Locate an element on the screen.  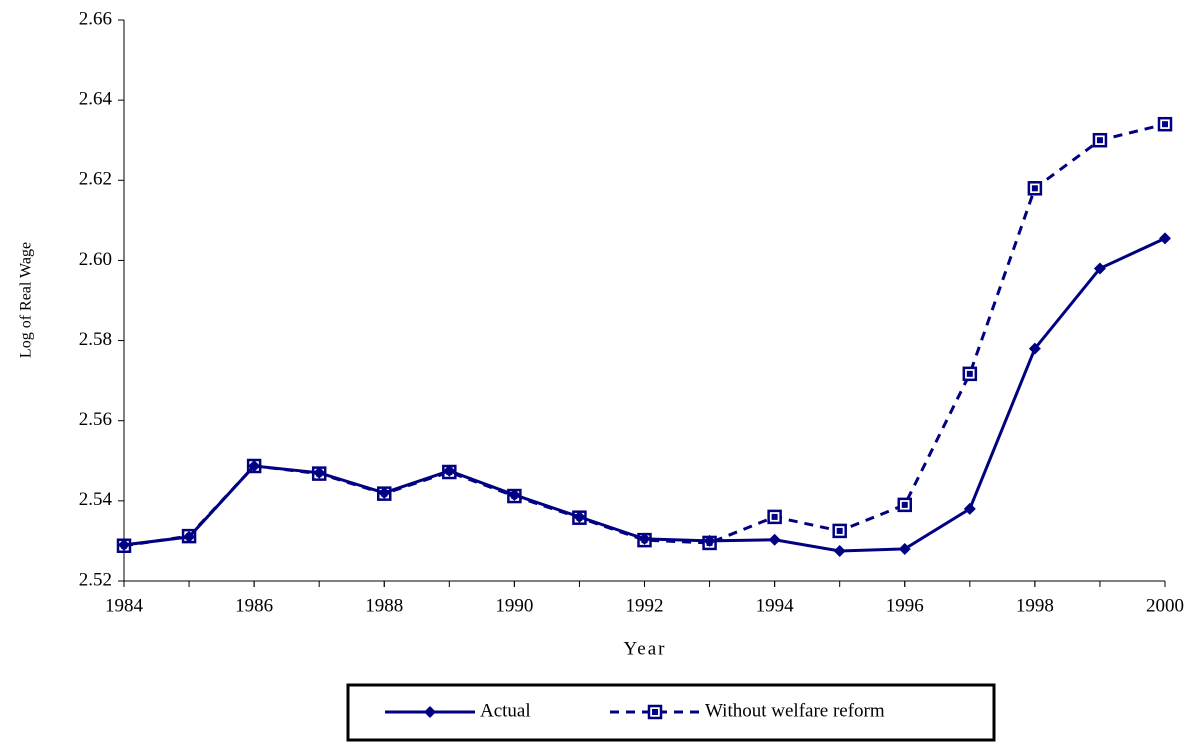
x-tick-label: 2000 is located at coordinates (1165, 605).